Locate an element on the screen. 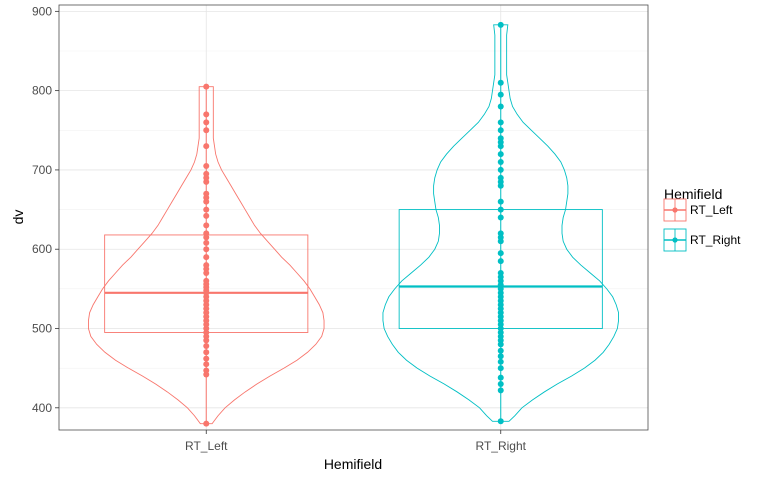 This screenshot has width=768, height=485. legend: Hemifield RT_Left RT_Right is located at coordinates (702, 219).